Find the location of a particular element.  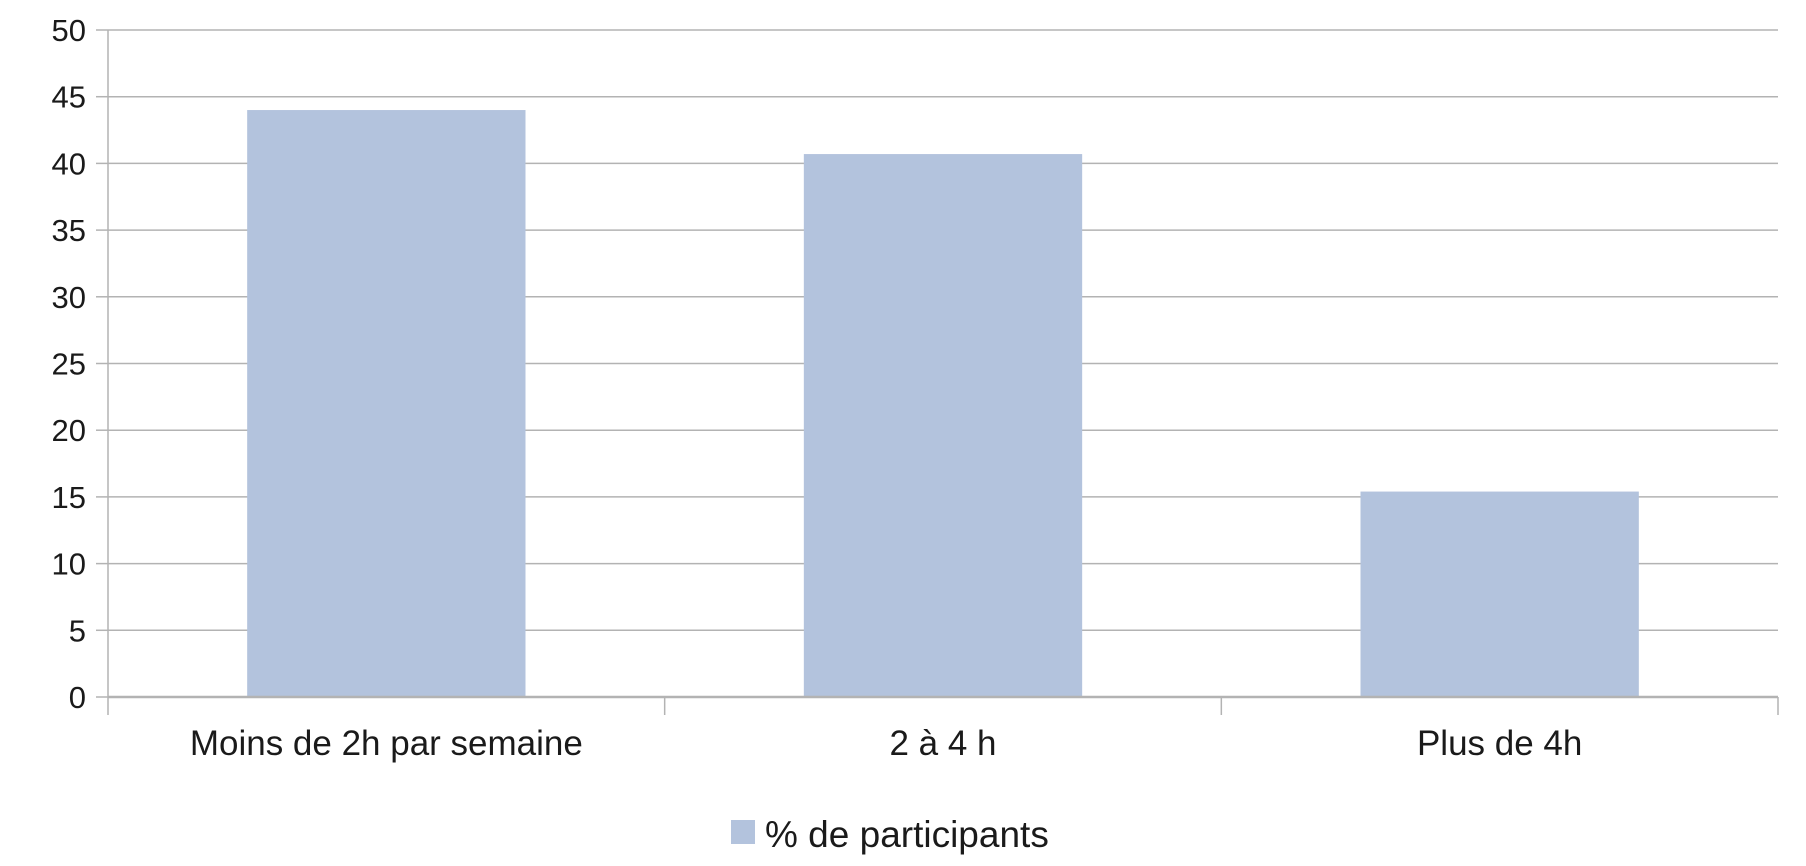

x-tick-label: 2 à 4 h is located at coordinates (942, 743).